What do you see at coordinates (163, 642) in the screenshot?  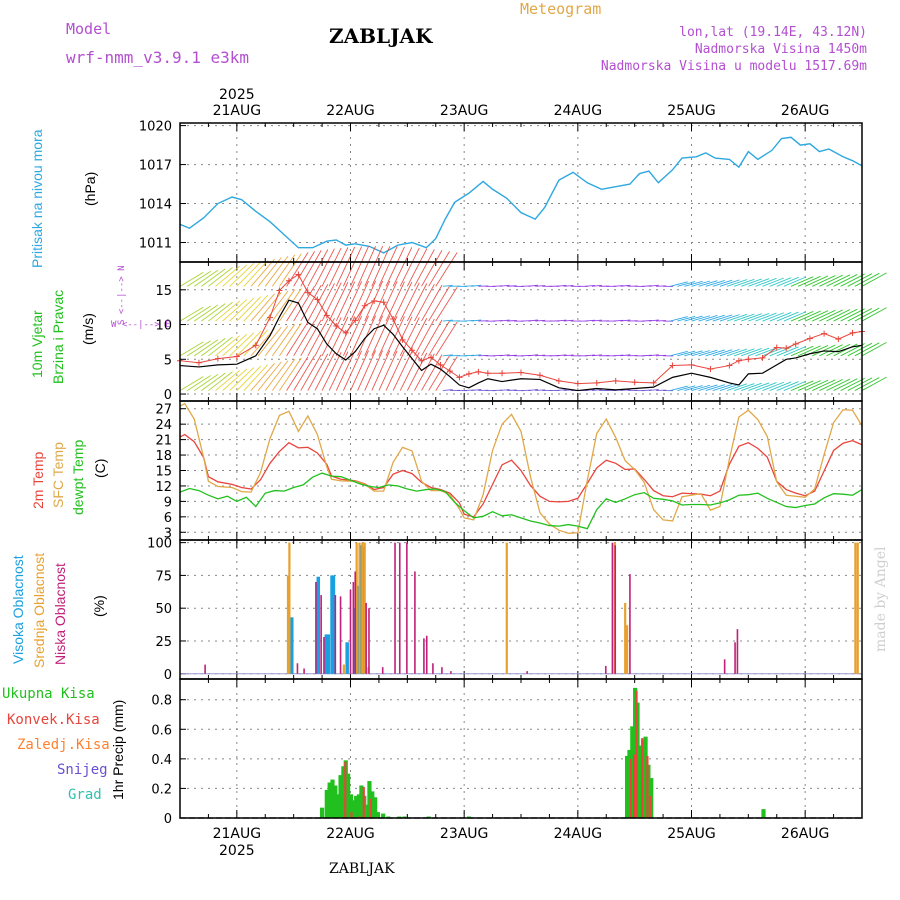 I see `ytick-label-cloud-1: 25` at bounding box center [163, 642].